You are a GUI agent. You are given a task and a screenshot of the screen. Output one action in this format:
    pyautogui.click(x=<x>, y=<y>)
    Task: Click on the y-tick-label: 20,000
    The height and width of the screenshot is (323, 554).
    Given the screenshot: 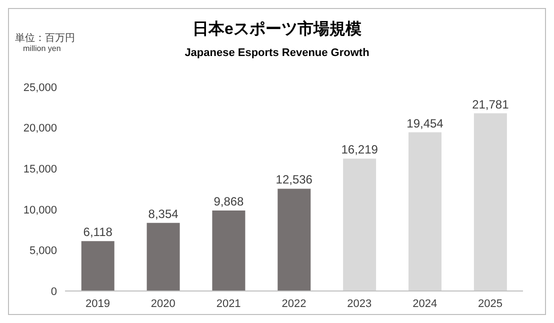 What is the action you would take?
    pyautogui.click(x=40, y=128)
    